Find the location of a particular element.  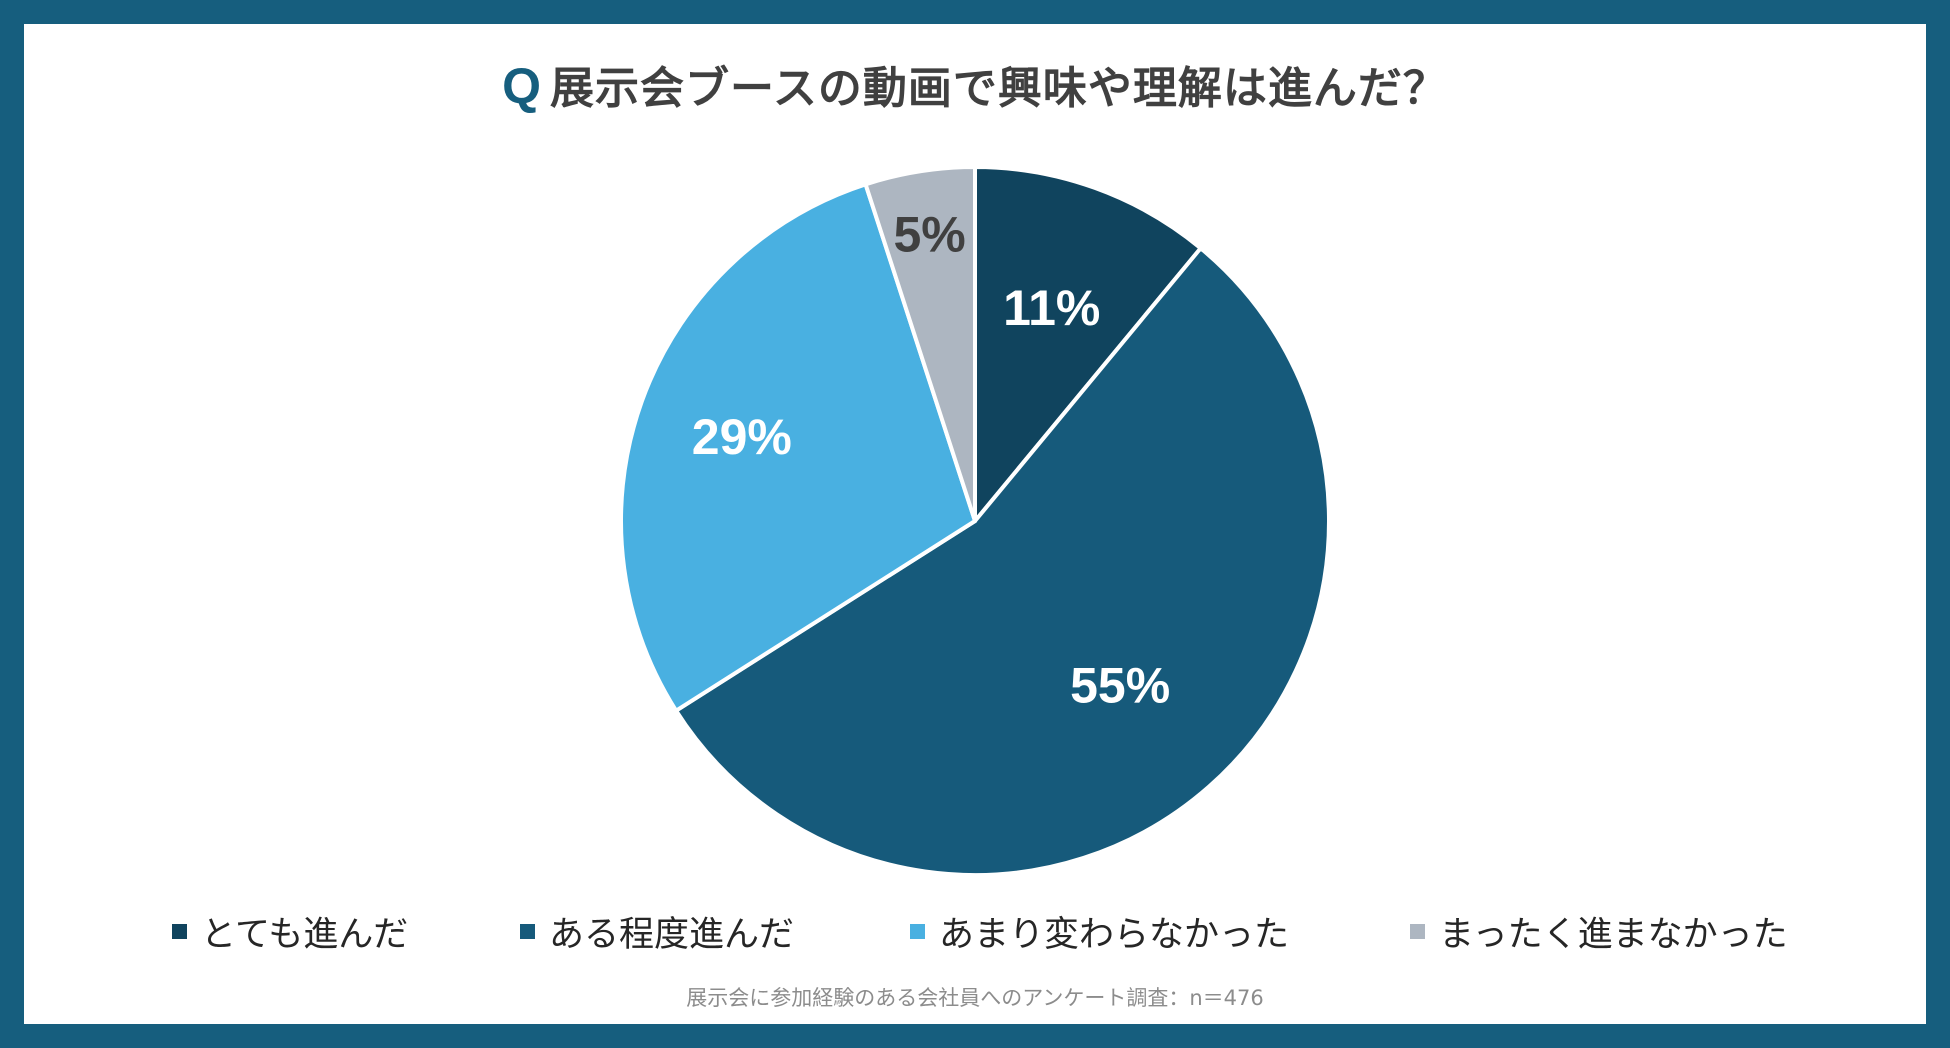

legend-item-4: まったく進まなかった is located at coordinates (1599, 931).